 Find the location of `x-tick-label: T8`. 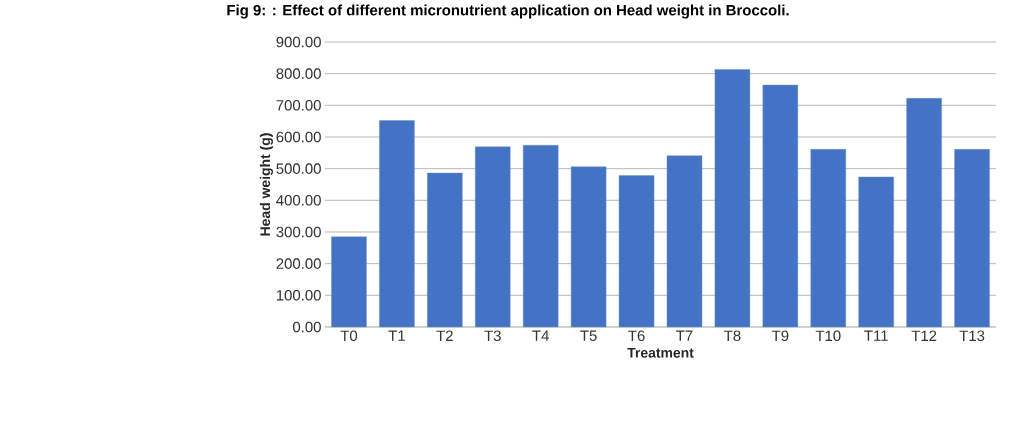

x-tick-label: T8 is located at coordinates (732, 336).